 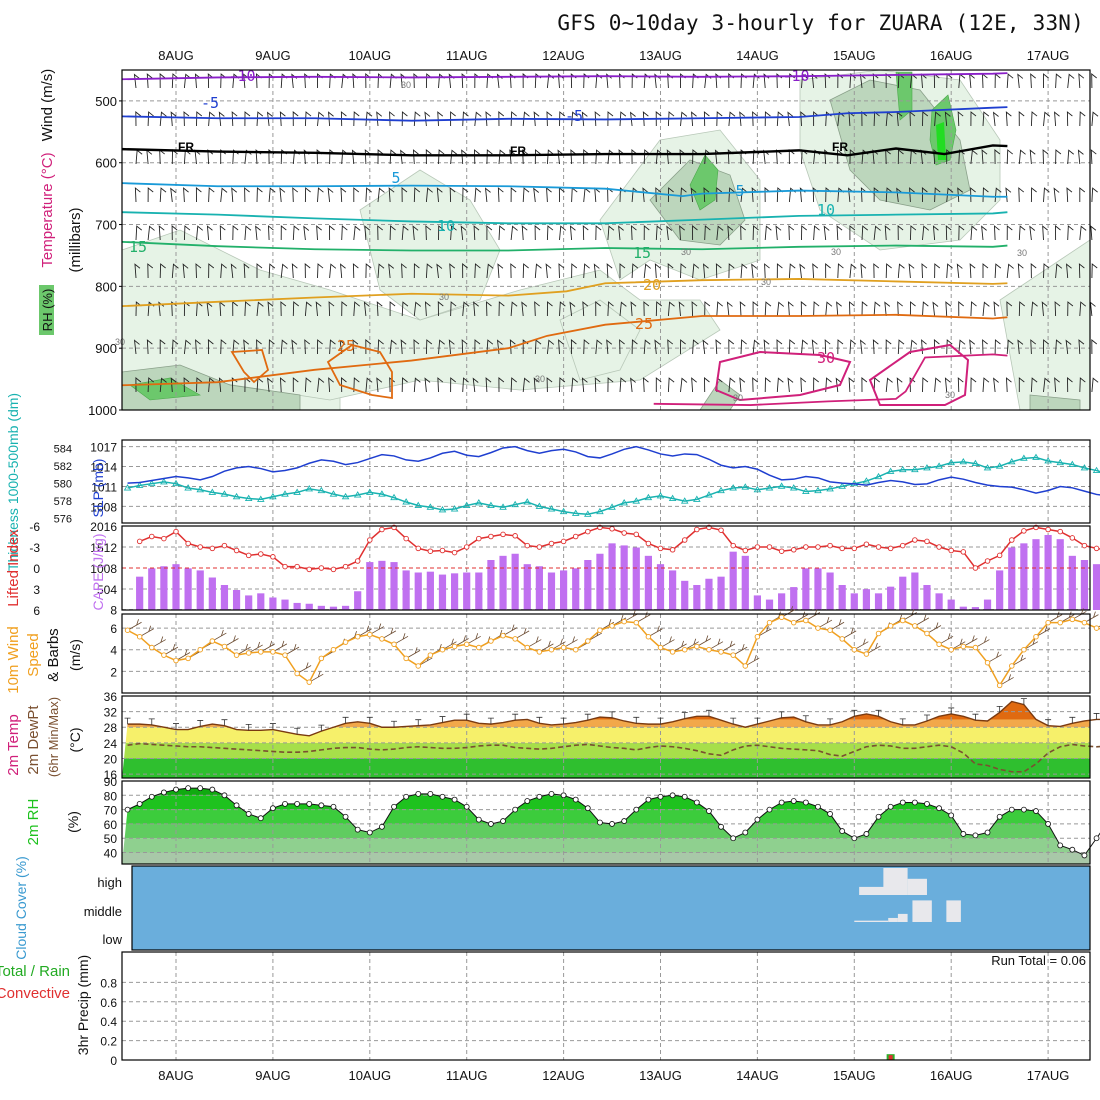 What do you see at coordinates (13, 744) in the screenshot?
I see `temp2m-axis-label: 2m Temp` at bounding box center [13, 744].